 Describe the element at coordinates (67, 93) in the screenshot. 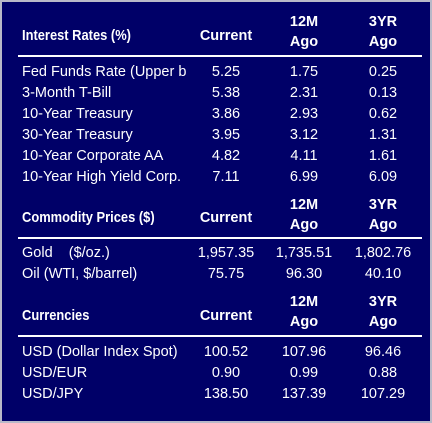

I see `row-label: 3-Month T-Bill` at that location.